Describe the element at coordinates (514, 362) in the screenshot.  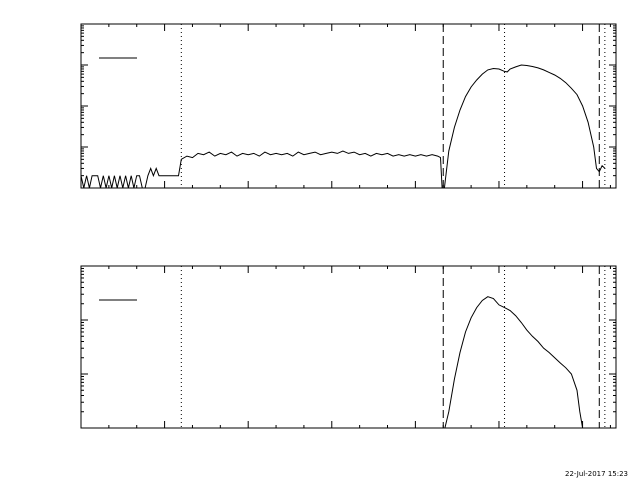
I see `series-line` at that location.